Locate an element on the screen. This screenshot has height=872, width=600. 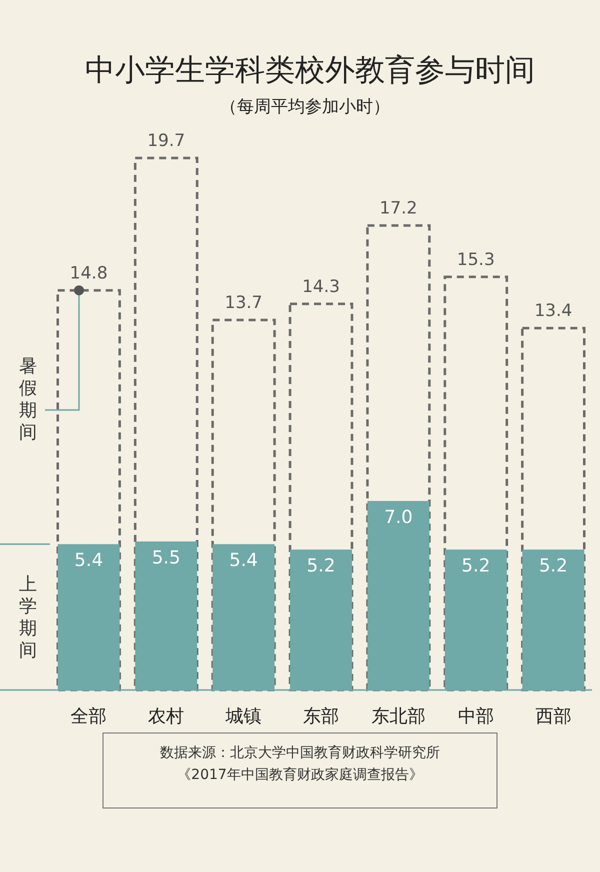
x-tick-label: 东北部 is located at coordinates (398, 716).